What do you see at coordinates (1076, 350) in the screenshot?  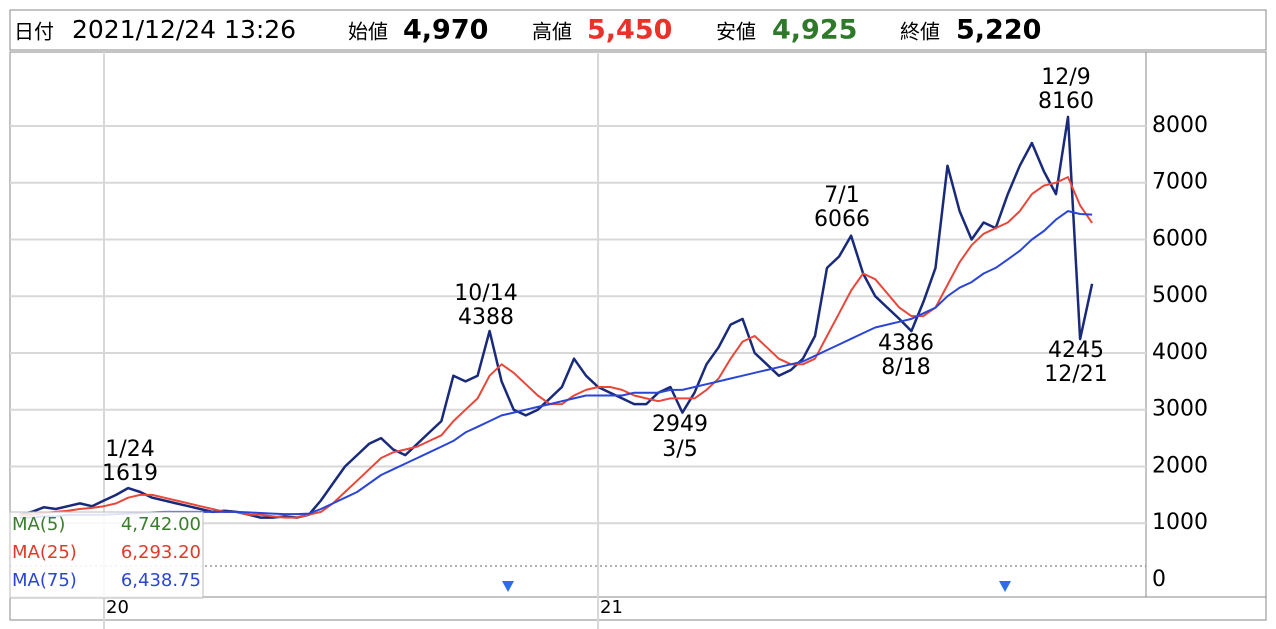 I see `annotation: 4245` at bounding box center [1076, 350].